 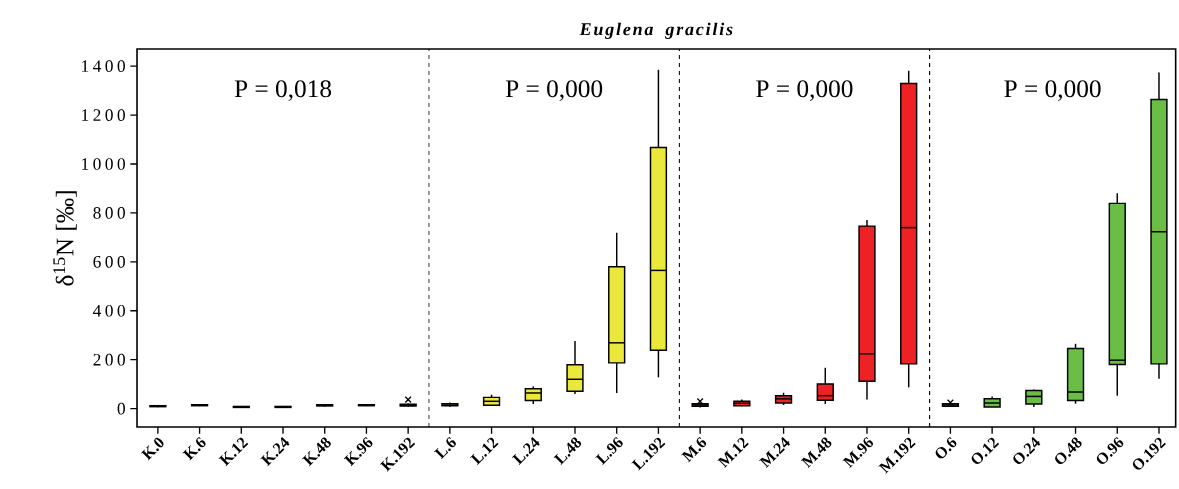 I want to click on y-tick-label: 0, so click(x=121, y=408).